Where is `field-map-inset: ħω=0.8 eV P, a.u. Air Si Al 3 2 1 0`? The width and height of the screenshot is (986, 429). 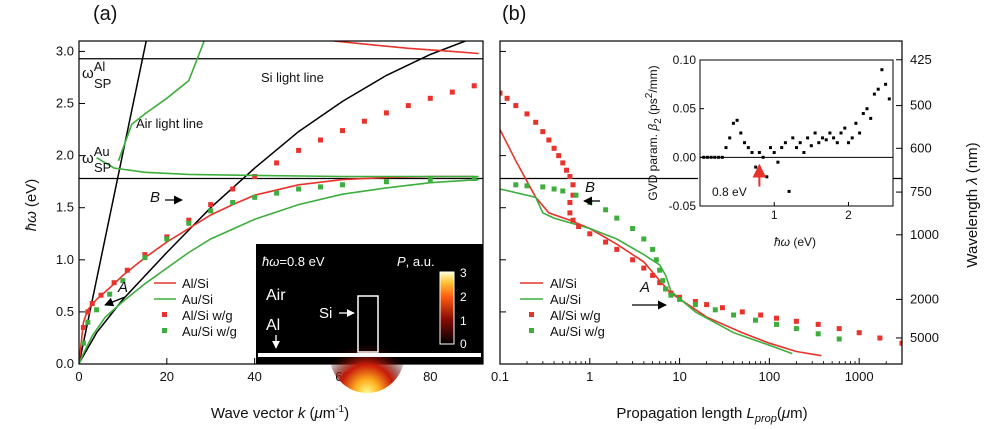
field-map-inset: ħω=0.8 eV P, a.u. Air Si Al 3 2 1 0 is located at coordinates (369, 318).